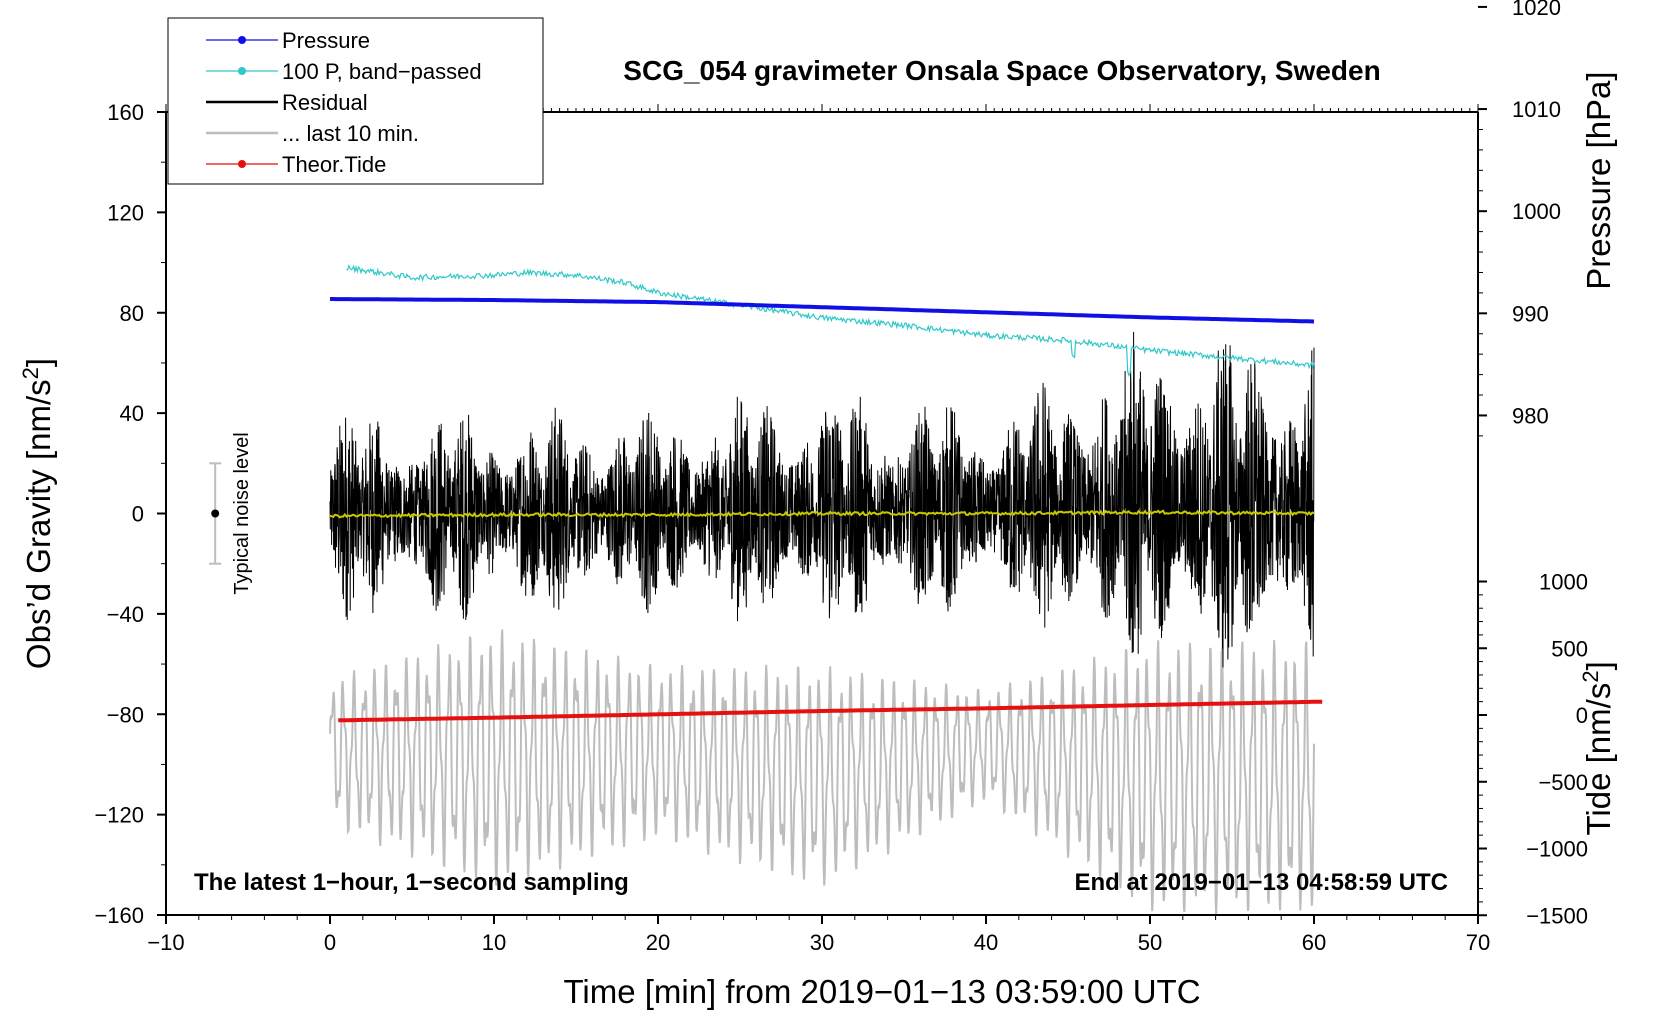  Describe the element at coordinates (37, 513) in the screenshot. I see `y-axis-title-left: Obs’d Gravity [nm/s2]` at that location.